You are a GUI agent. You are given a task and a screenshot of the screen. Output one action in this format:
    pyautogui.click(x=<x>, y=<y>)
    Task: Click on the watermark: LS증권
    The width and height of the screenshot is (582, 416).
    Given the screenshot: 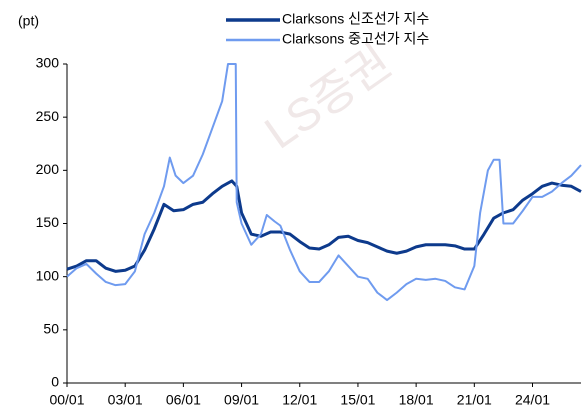 What is the action you would take?
    pyautogui.click(x=327, y=96)
    